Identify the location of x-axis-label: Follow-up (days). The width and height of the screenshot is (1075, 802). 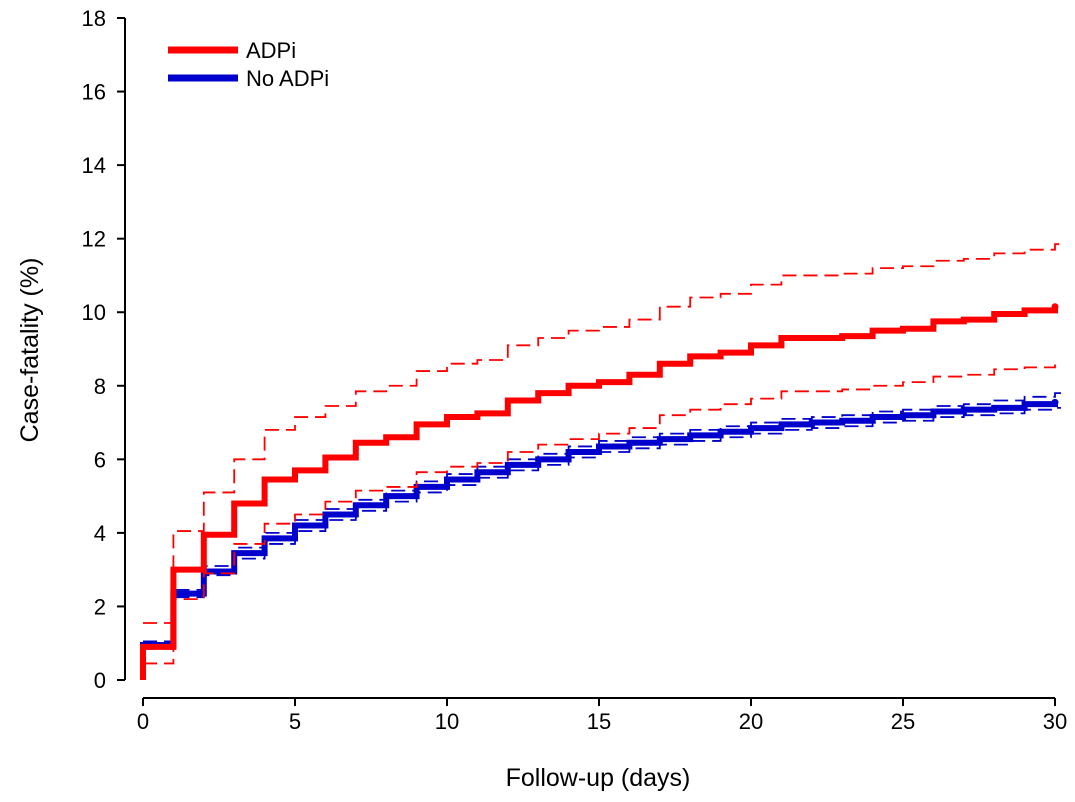
(598, 778).